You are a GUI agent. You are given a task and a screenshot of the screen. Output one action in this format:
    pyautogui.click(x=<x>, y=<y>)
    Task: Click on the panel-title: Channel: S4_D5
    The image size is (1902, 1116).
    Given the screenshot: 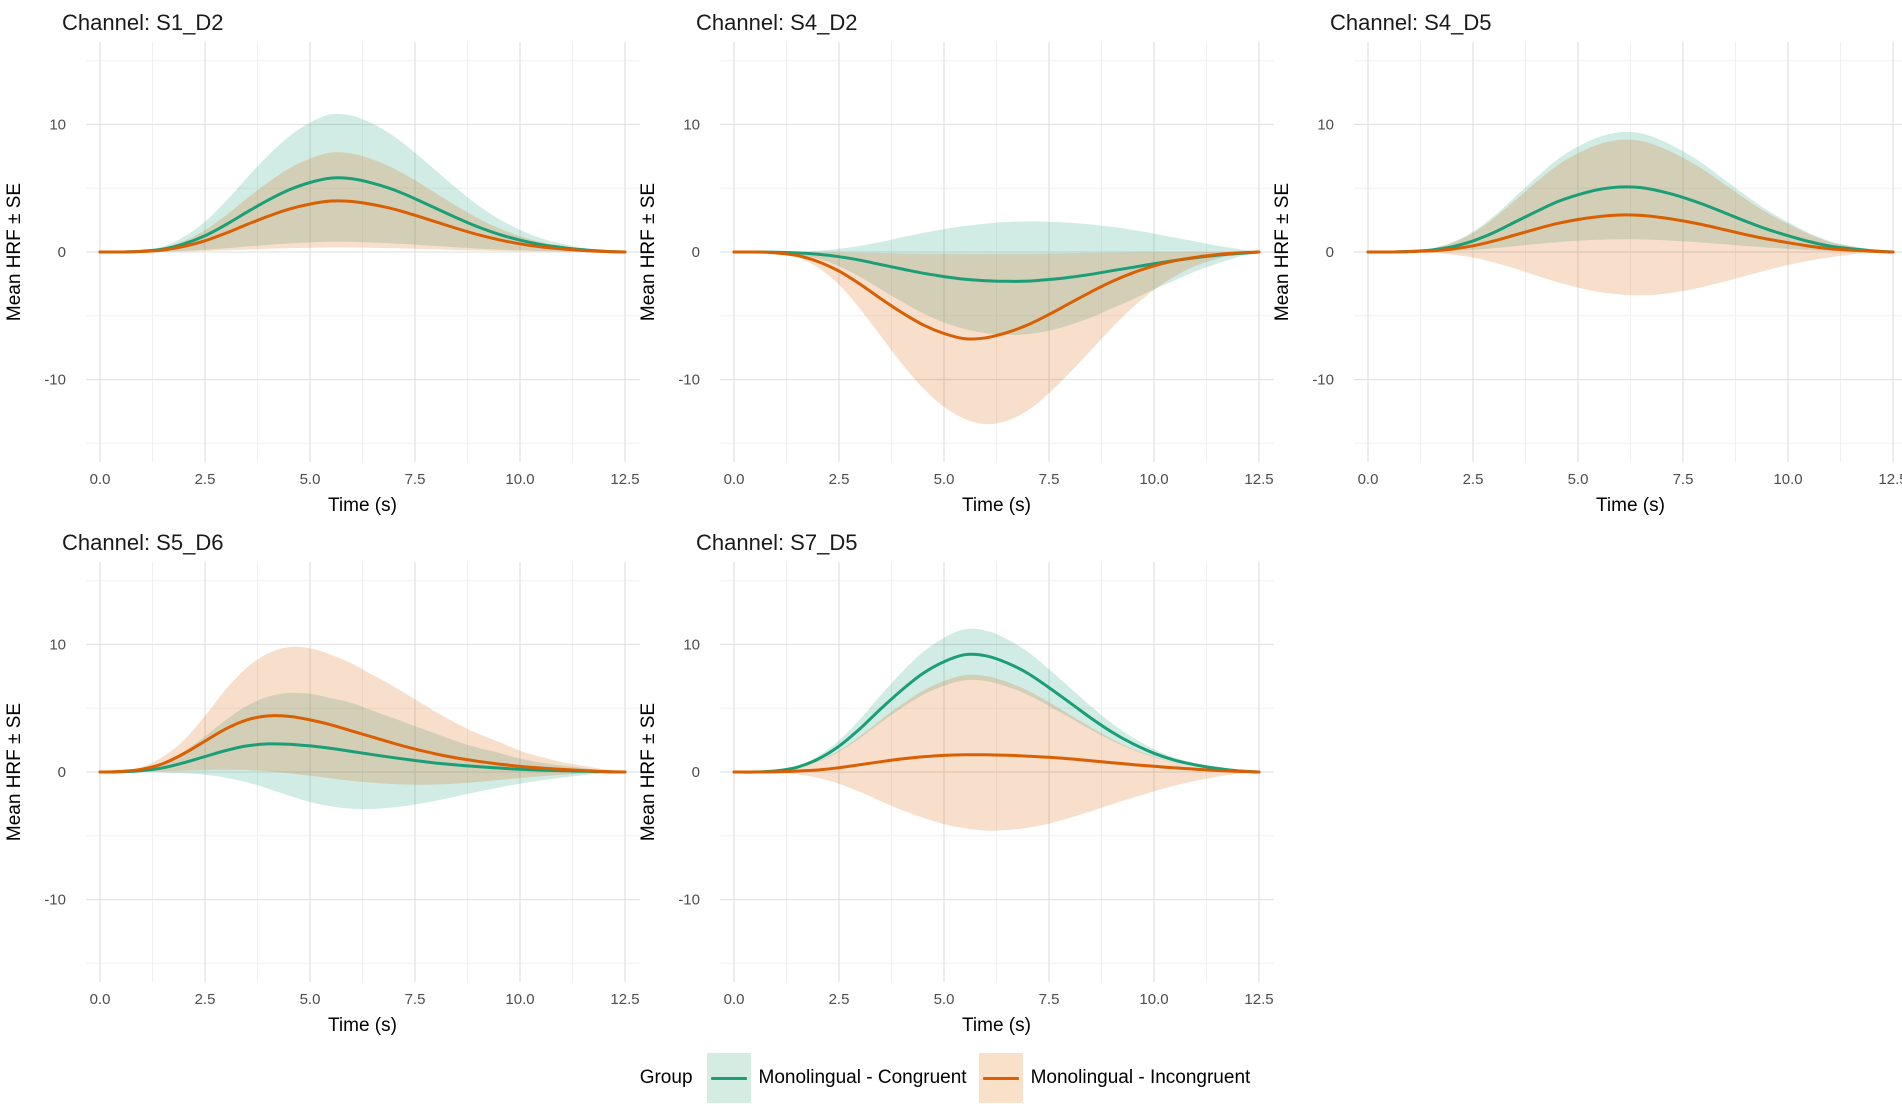 What is the action you would take?
    pyautogui.click(x=1410, y=22)
    